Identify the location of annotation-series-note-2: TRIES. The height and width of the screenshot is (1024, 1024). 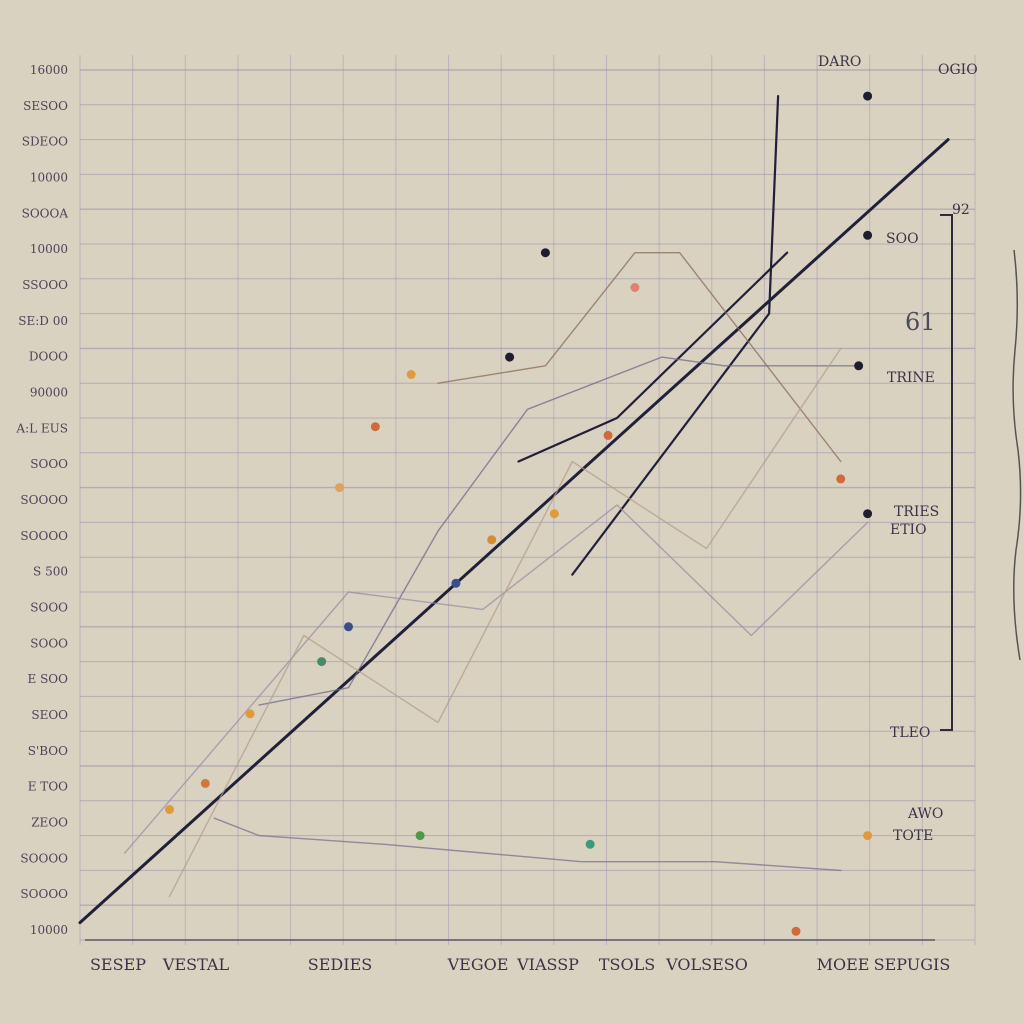
(916, 512).